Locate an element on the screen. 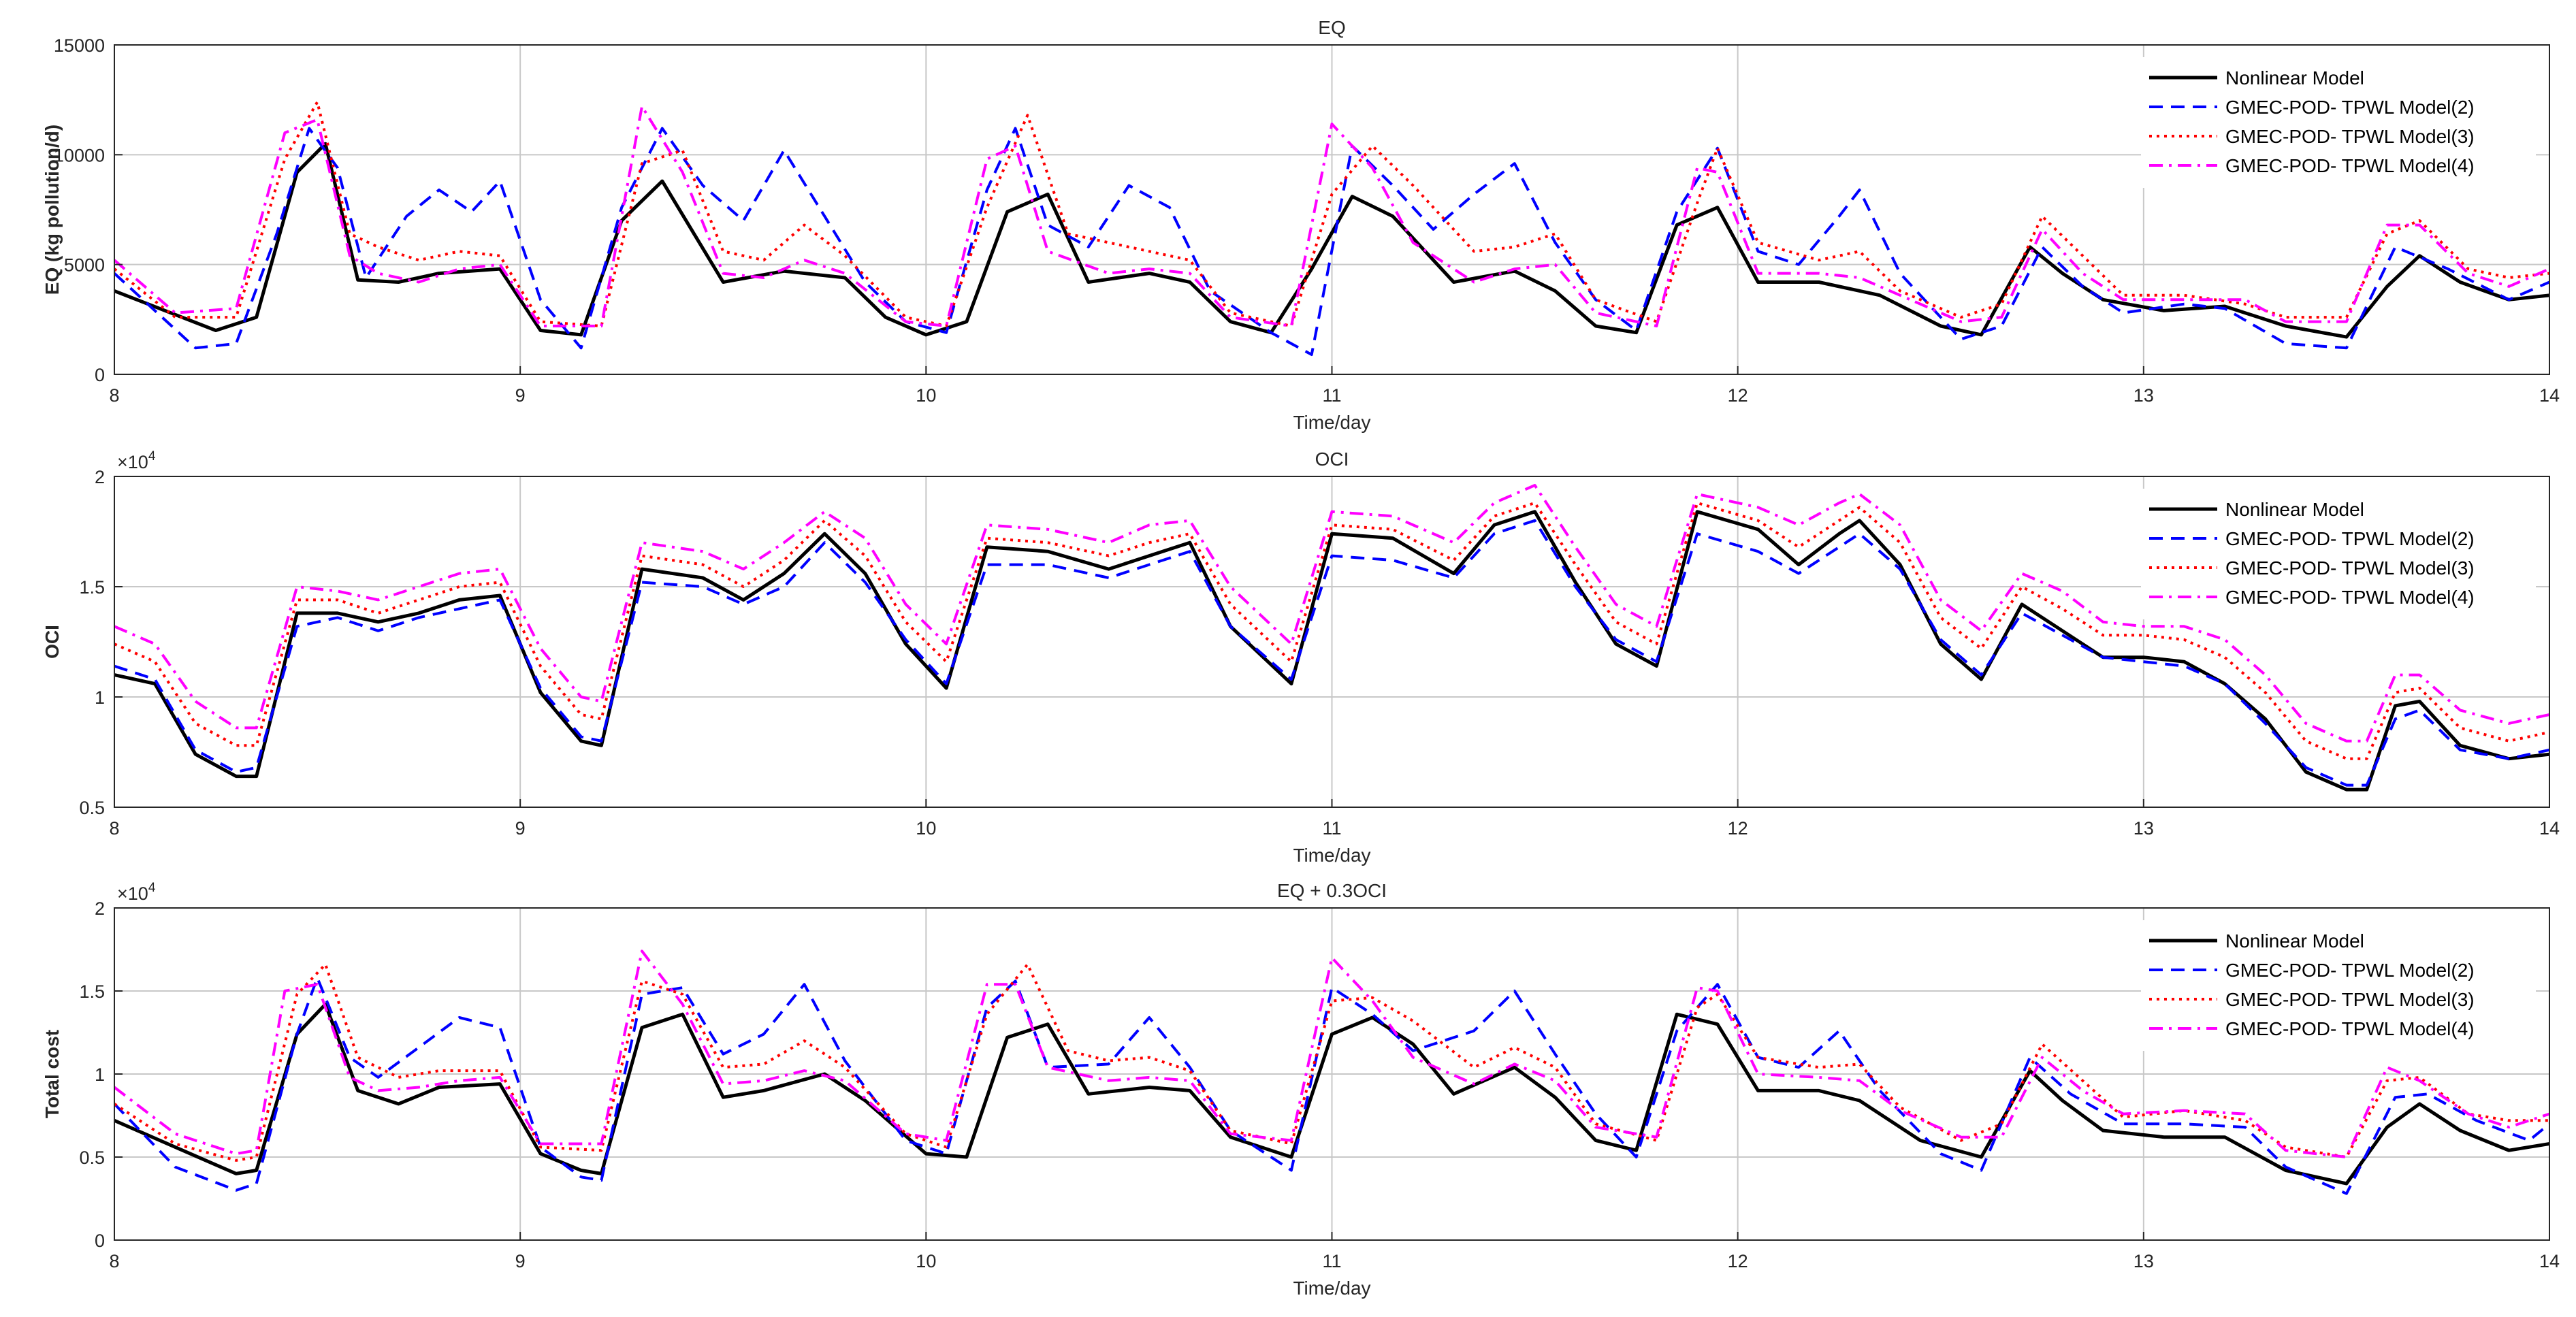  y-axis-label: EQ (kg pollution/d) is located at coordinates (53, 210).